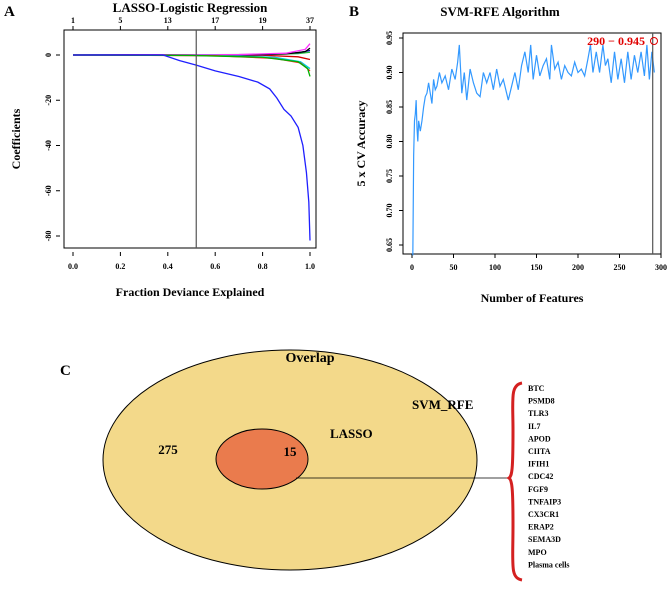 This screenshot has height=590, width=668. What do you see at coordinates (263, 20) in the screenshot?
I see `top-tick-label: 19` at bounding box center [263, 20].